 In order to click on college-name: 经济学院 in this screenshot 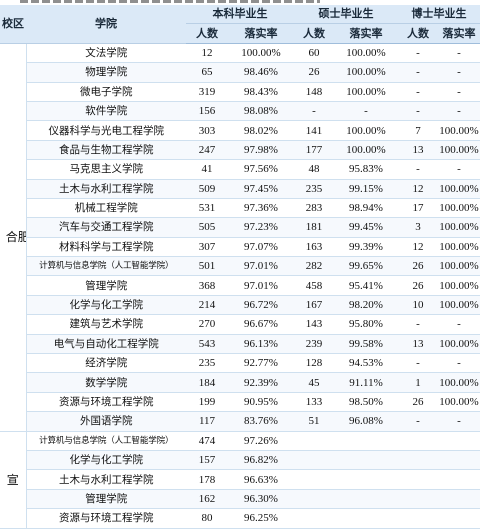, I will do `click(106, 363)`.